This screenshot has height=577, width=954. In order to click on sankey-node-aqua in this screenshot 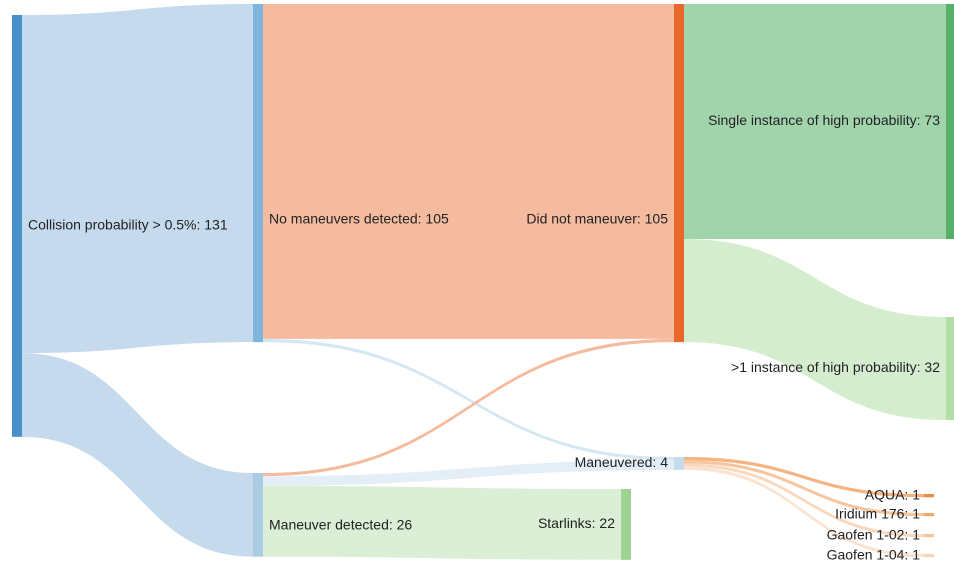, I will do `click(929, 496)`.